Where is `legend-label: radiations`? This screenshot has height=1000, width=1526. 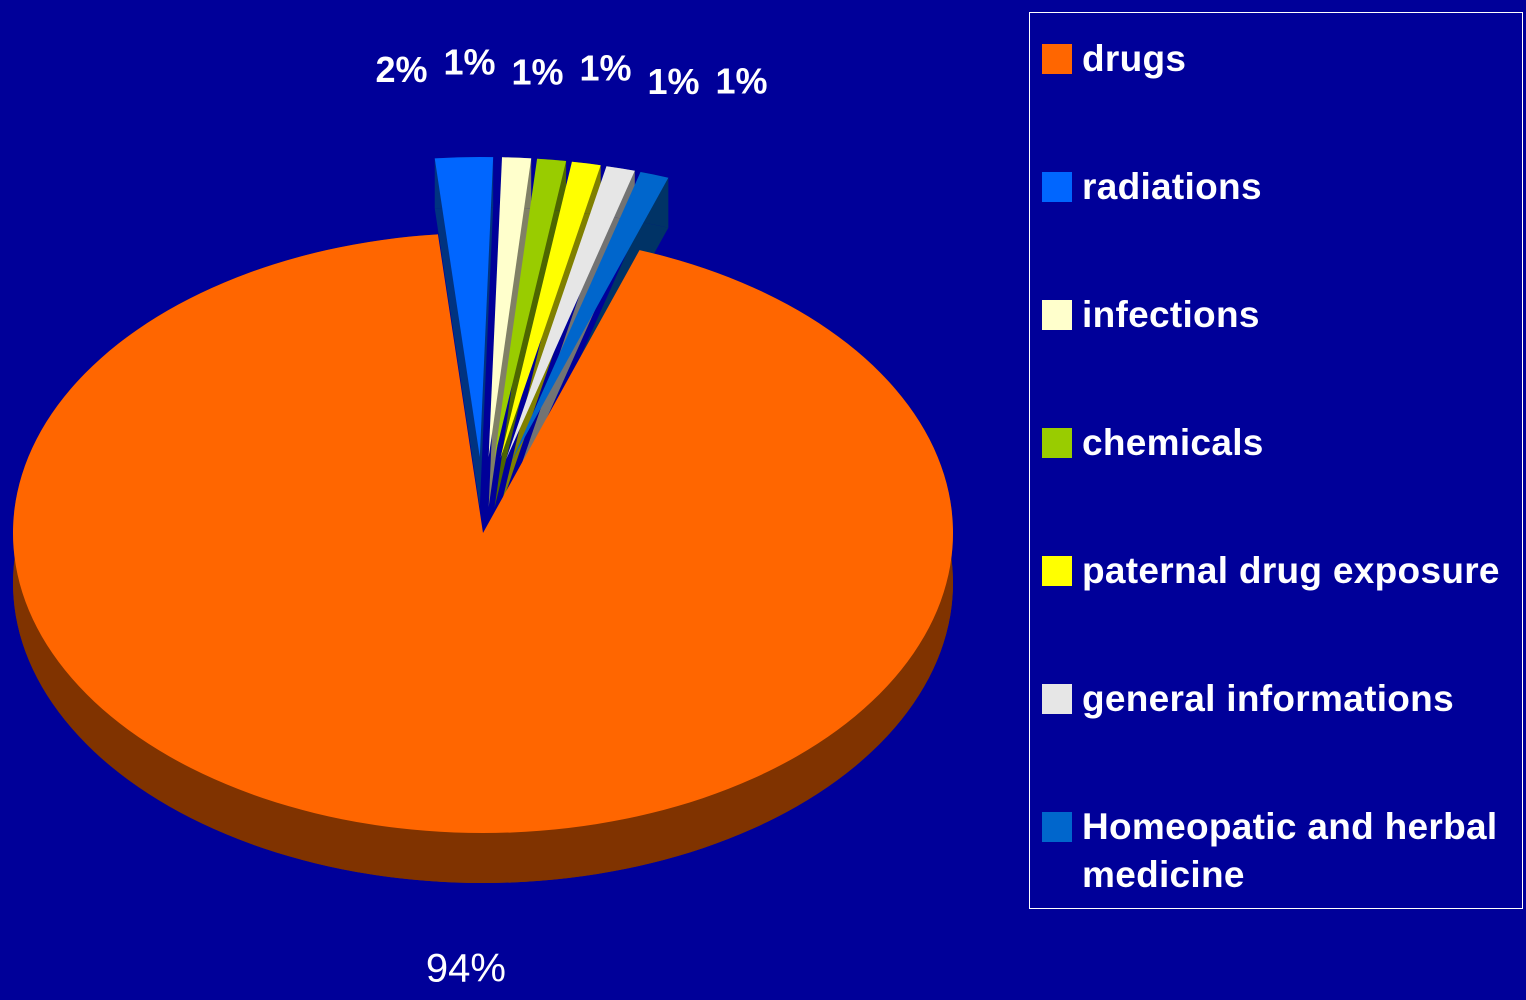 legend-label: radiations is located at coordinates (1172, 186).